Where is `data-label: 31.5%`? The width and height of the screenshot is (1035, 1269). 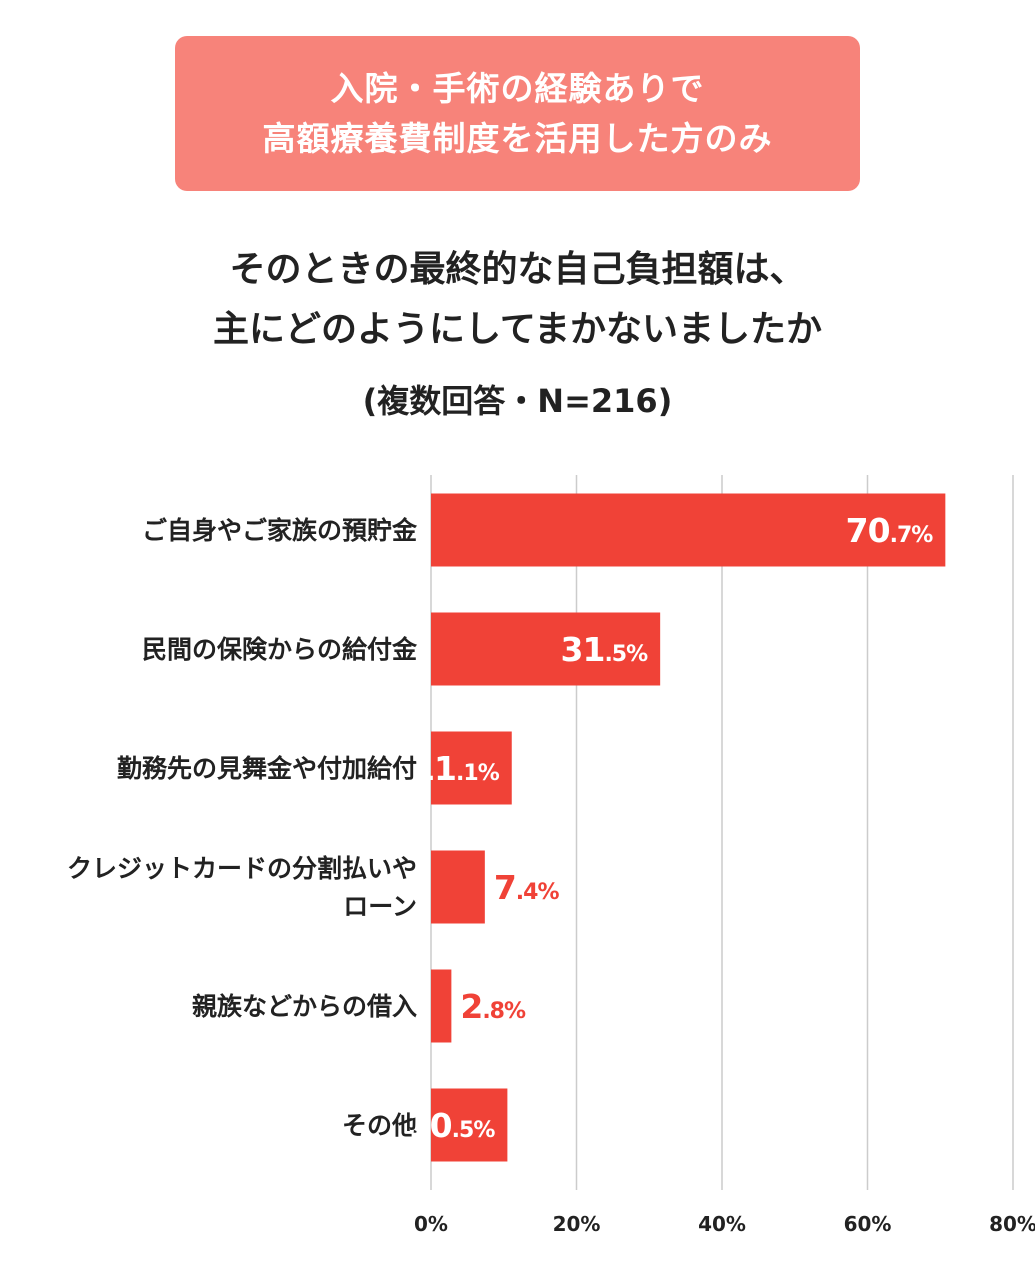
data-label: 31.5% is located at coordinates (605, 649).